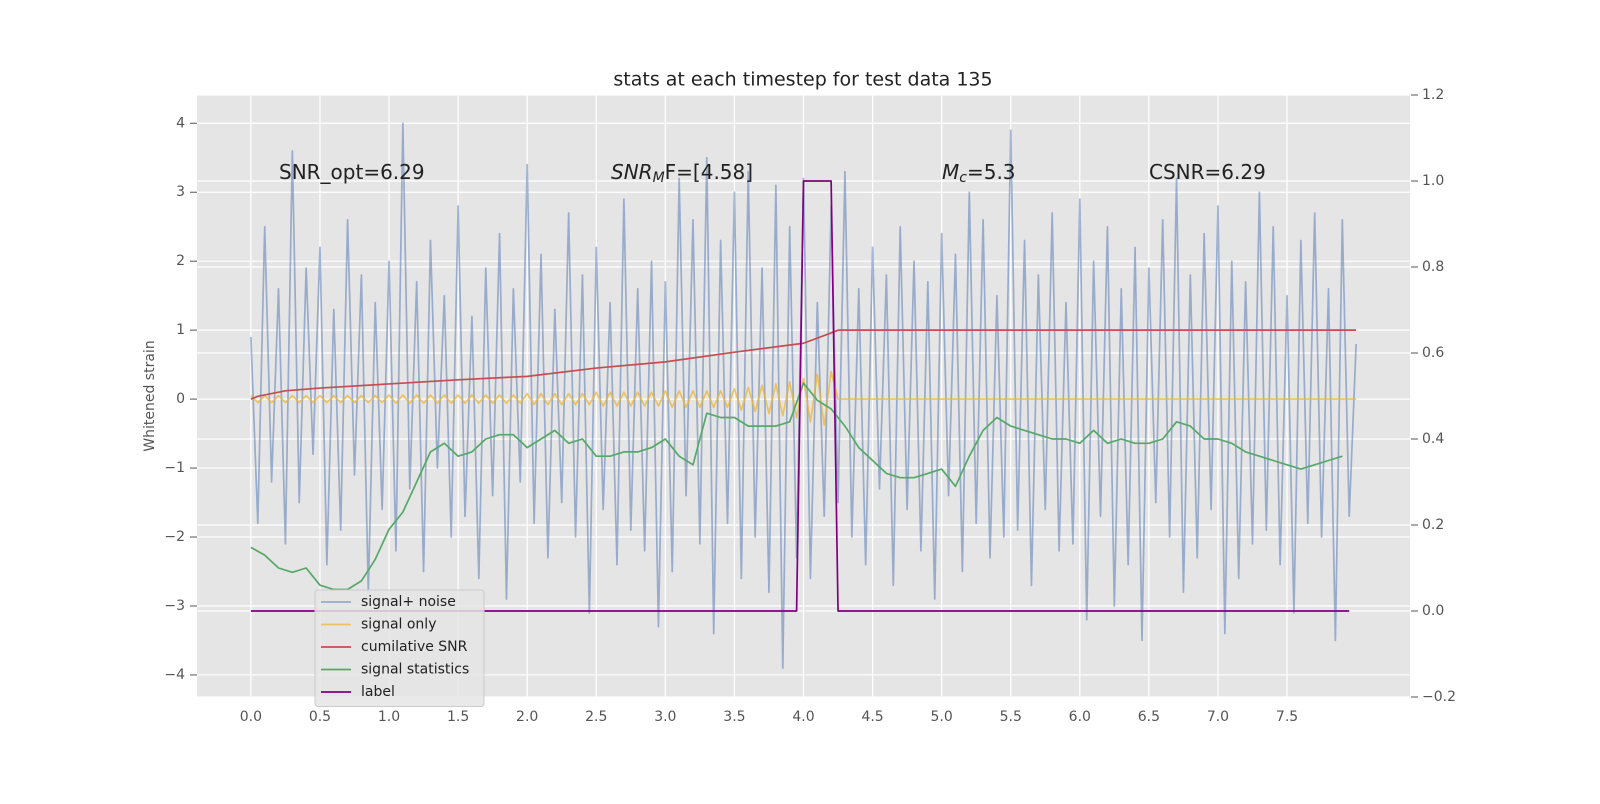 The image size is (1600, 804). What do you see at coordinates (174, 468) in the screenshot?
I see `y-tick-label: −1` at bounding box center [174, 468].